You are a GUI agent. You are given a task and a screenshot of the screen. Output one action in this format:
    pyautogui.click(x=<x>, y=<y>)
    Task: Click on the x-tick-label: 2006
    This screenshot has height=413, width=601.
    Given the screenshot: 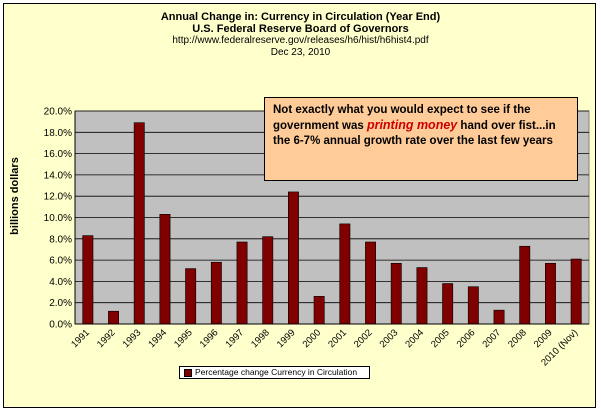 What is the action you would take?
    pyautogui.click(x=466, y=338)
    